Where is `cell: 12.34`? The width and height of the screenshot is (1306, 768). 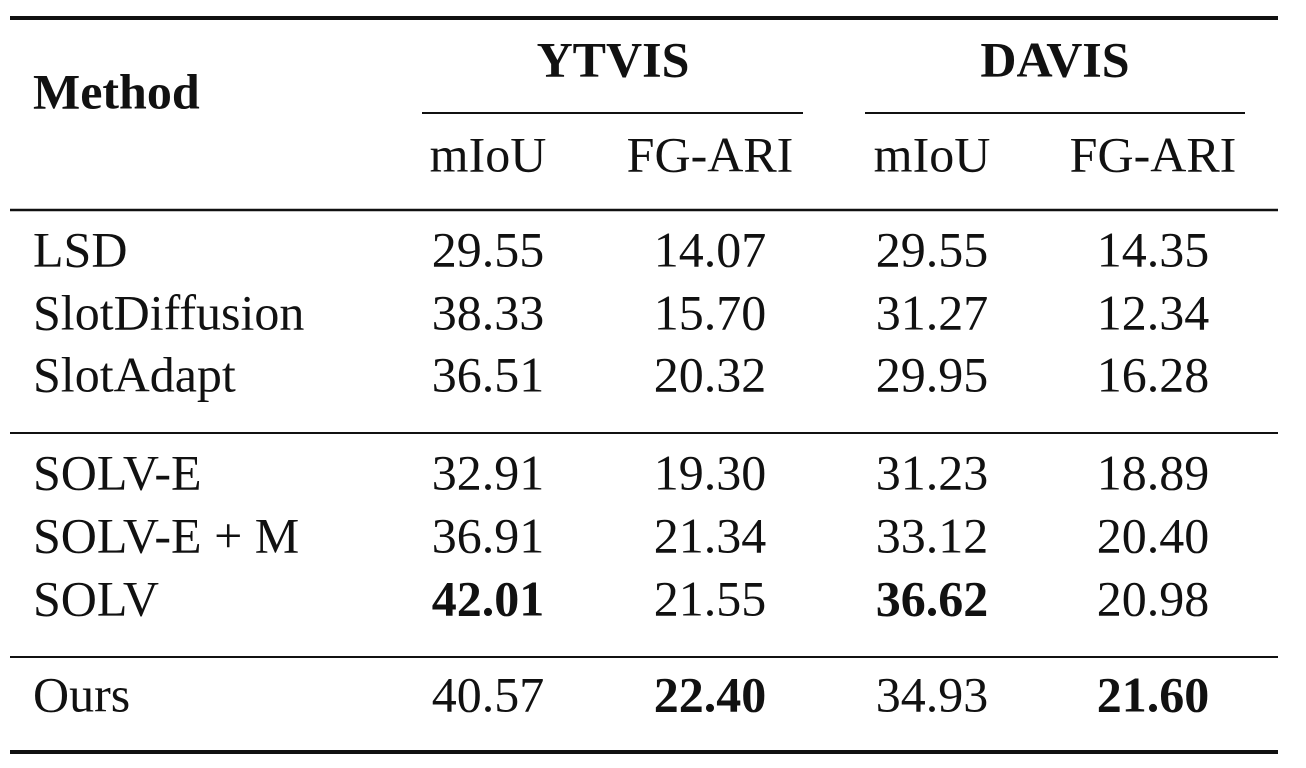 cell: 12.34 is located at coordinates (1153, 312).